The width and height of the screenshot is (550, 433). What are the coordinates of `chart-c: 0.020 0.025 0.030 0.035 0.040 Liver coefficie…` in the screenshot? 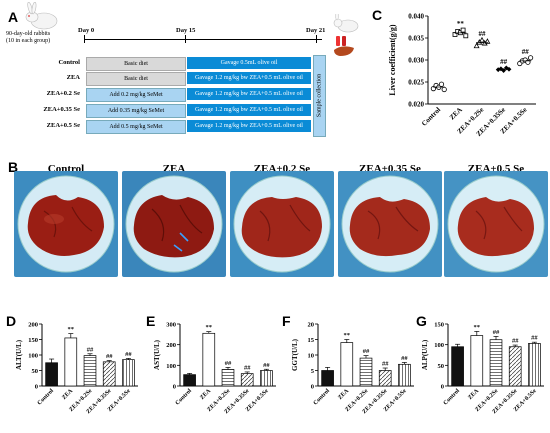 It's located at (462, 75).